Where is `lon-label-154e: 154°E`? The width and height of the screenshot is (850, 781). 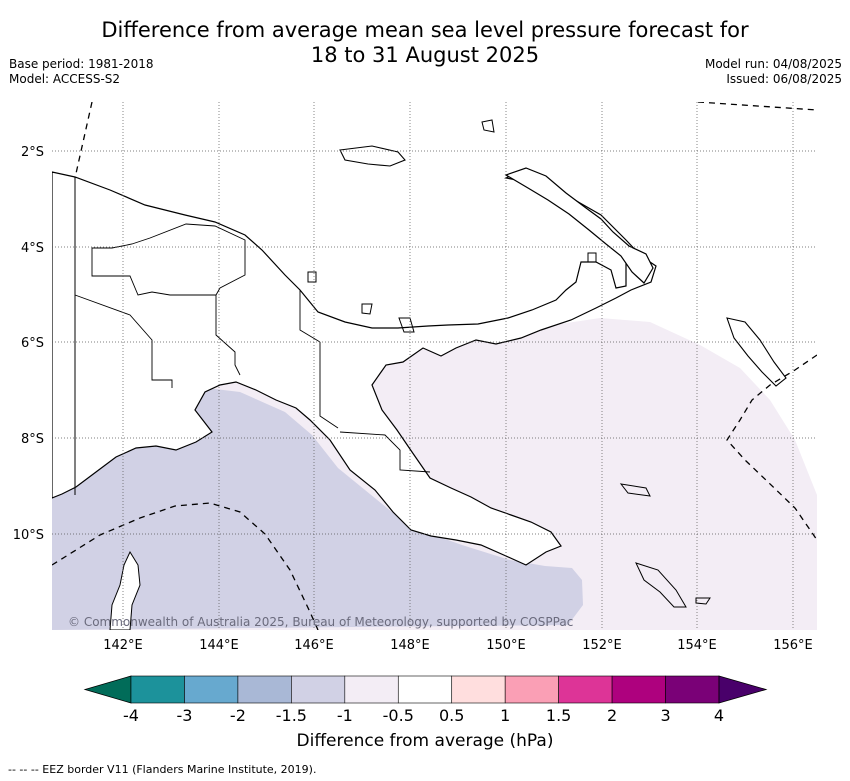 lon-label-154e: 154°E is located at coordinates (697, 645).